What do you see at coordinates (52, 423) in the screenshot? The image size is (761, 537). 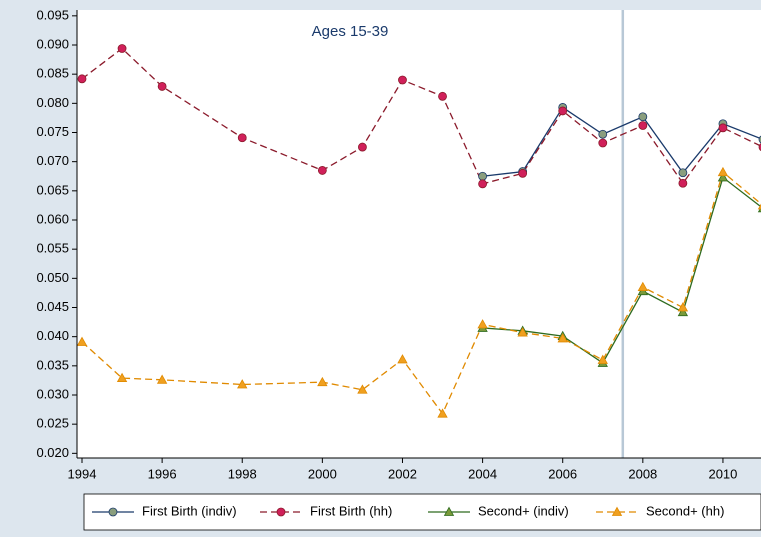 I see `y-tick-label: 0.025` at bounding box center [52, 423].